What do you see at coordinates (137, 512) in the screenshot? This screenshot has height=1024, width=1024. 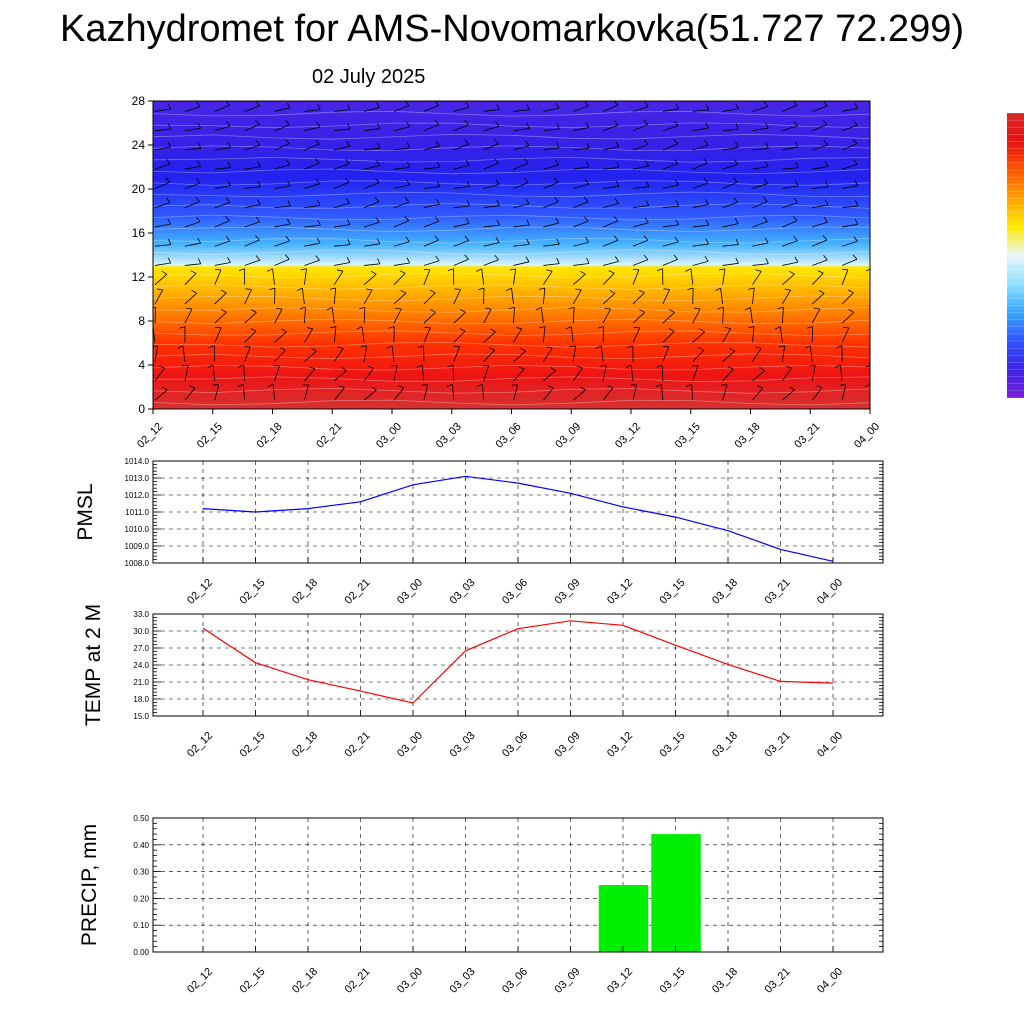 I see `y-tick-label: 1011.0` at bounding box center [137, 512].